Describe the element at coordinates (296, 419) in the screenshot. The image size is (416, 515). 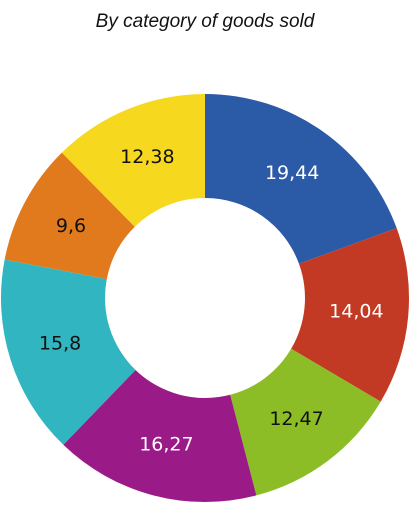
I see `value-label: 12,47` at that location.